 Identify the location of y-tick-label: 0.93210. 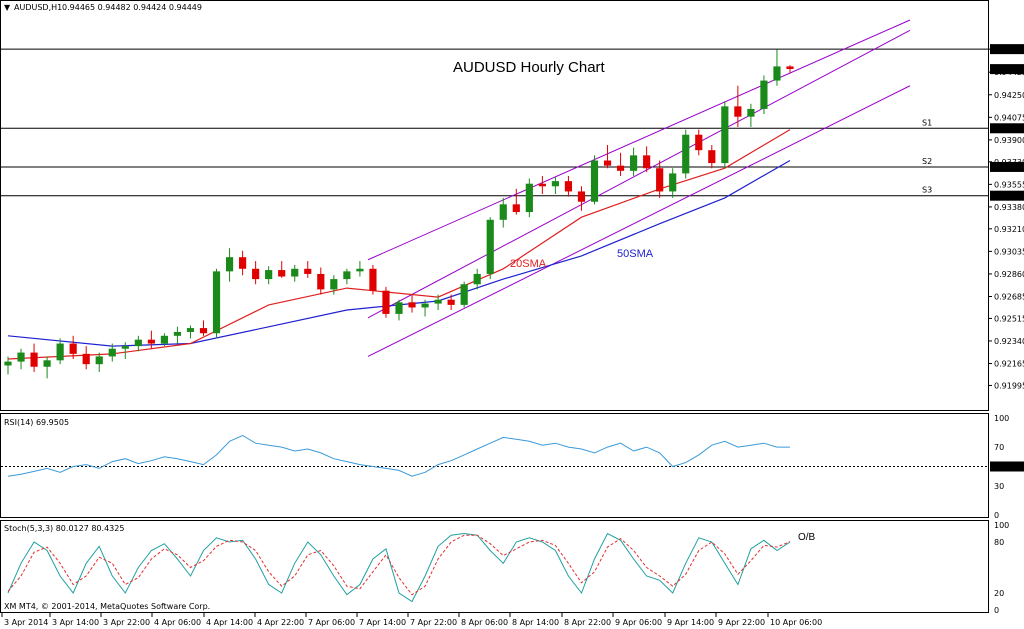
(1009, 229).